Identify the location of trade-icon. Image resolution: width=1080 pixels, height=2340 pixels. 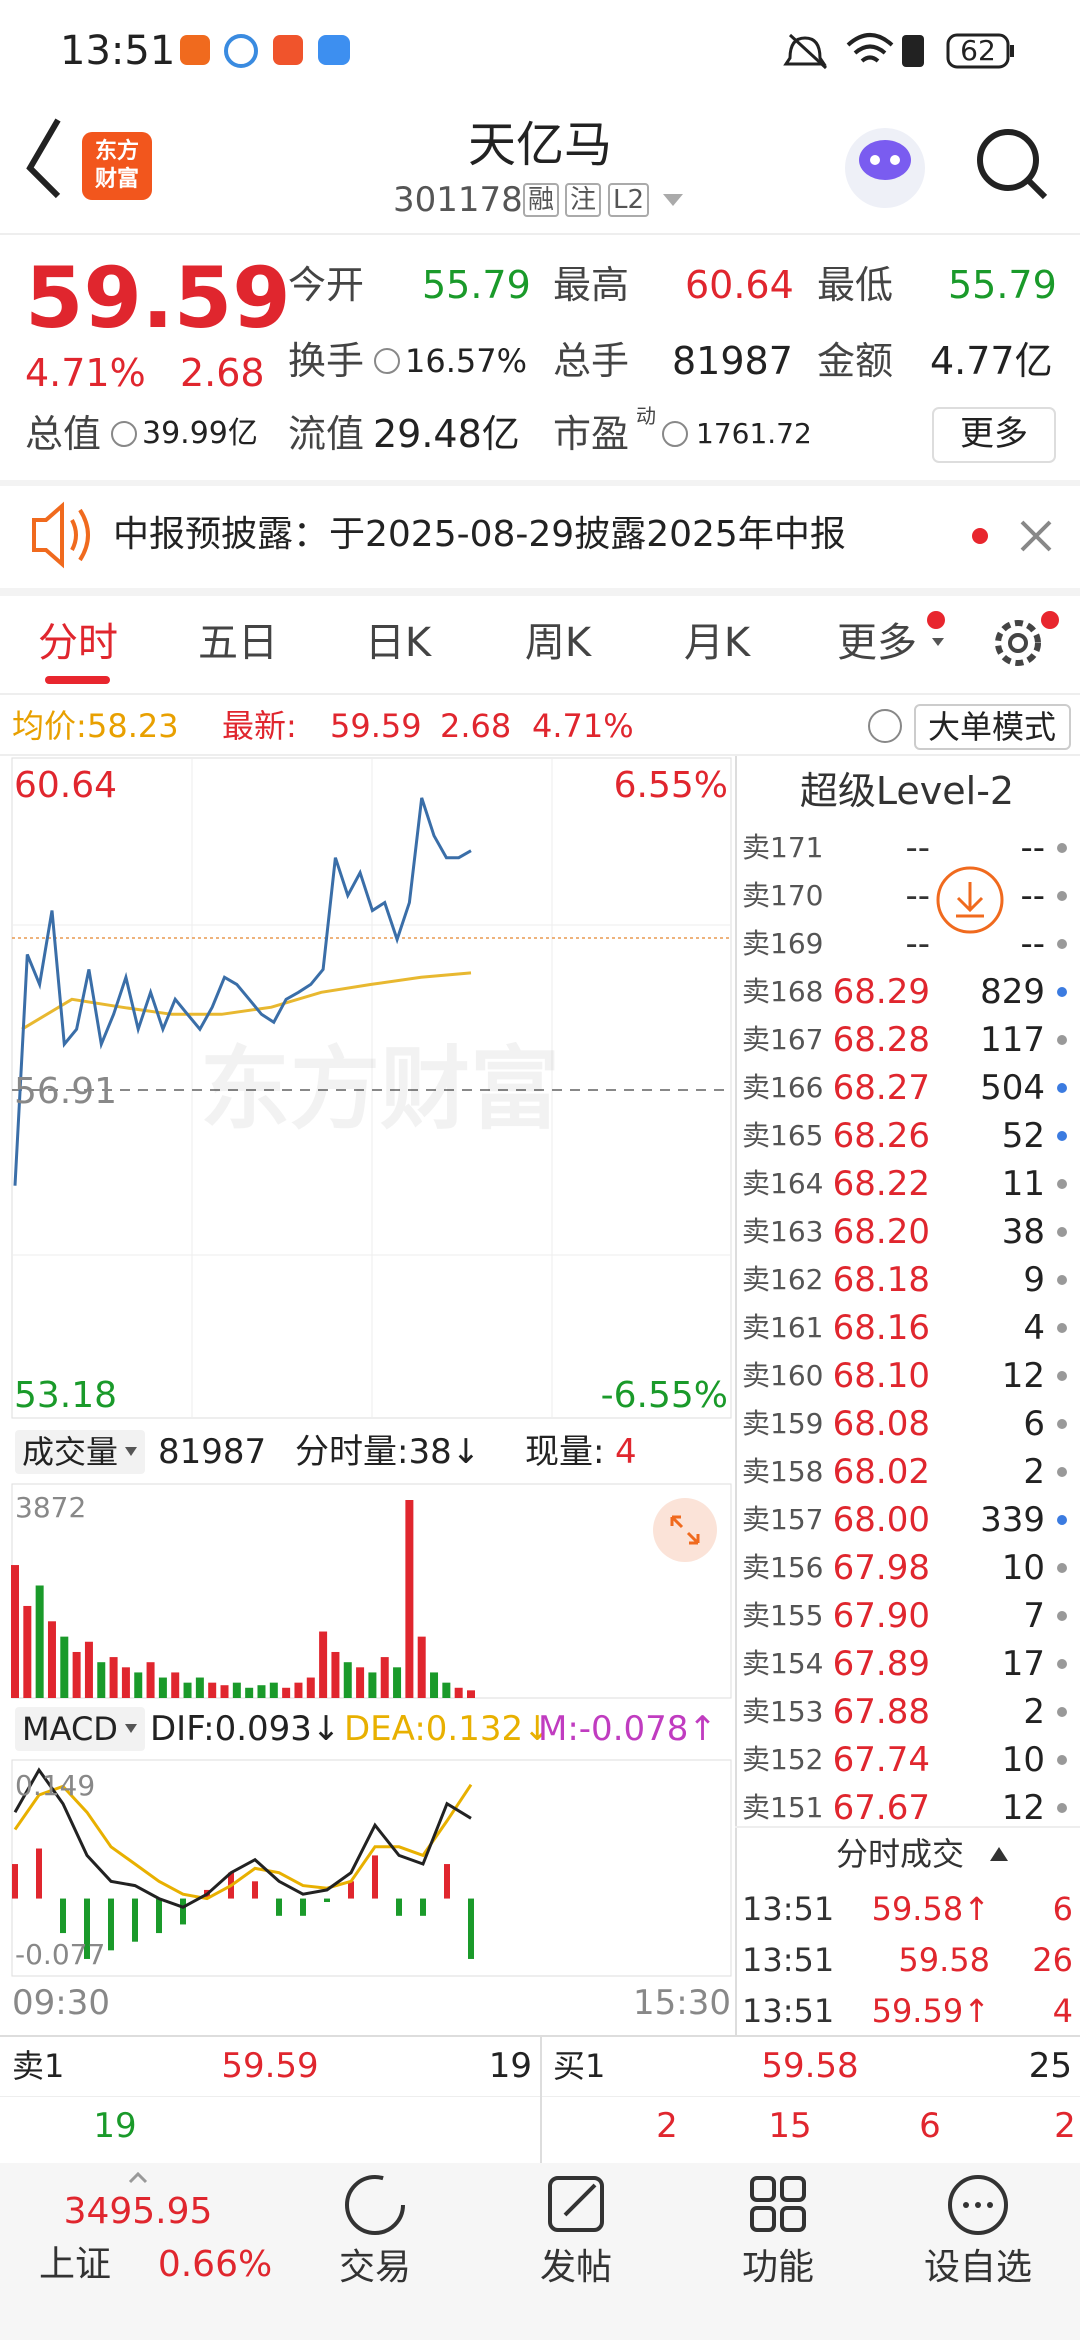
(375, 2205).